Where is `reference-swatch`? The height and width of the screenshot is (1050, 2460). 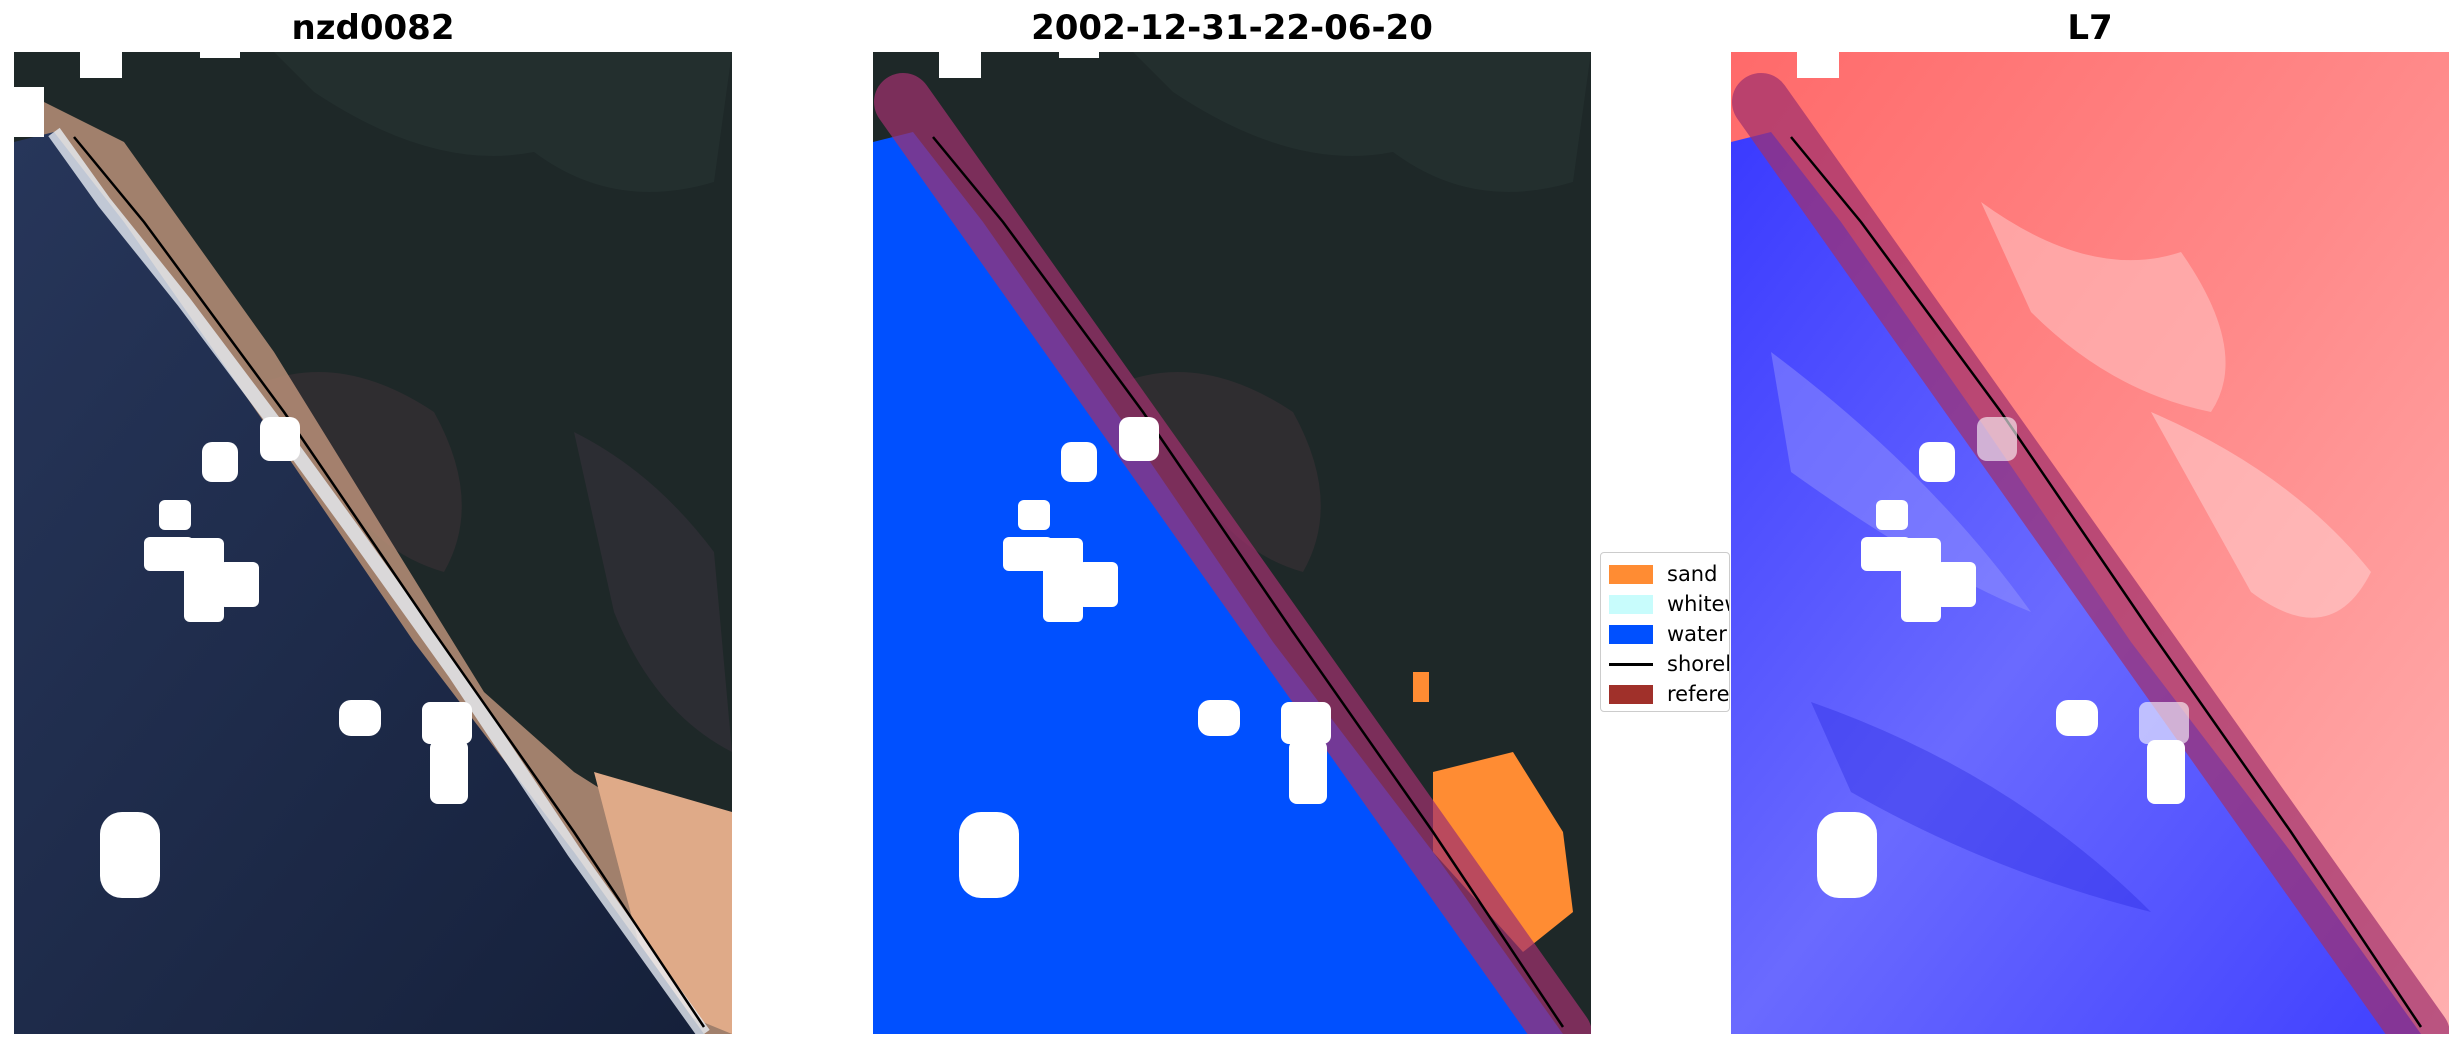 reference-swatch is located at coordinates (1631, 694).